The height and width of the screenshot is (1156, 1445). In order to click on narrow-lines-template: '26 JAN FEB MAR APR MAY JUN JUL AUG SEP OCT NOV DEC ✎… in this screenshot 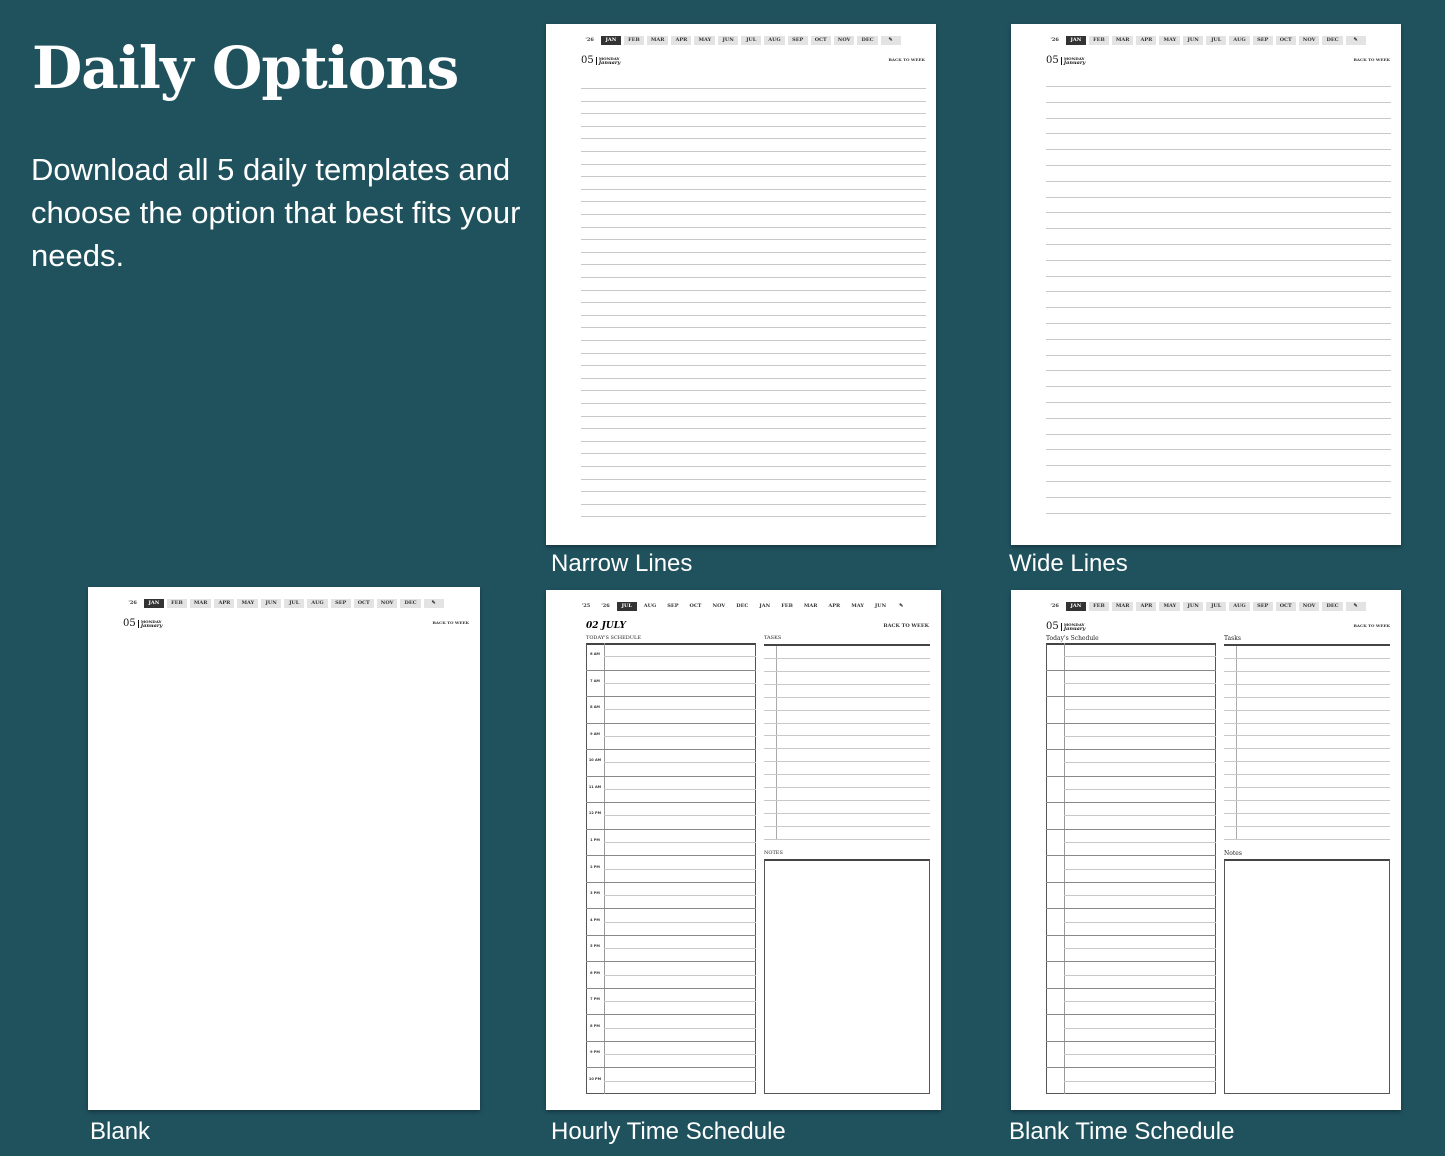, I will do `click(741, 284)`.